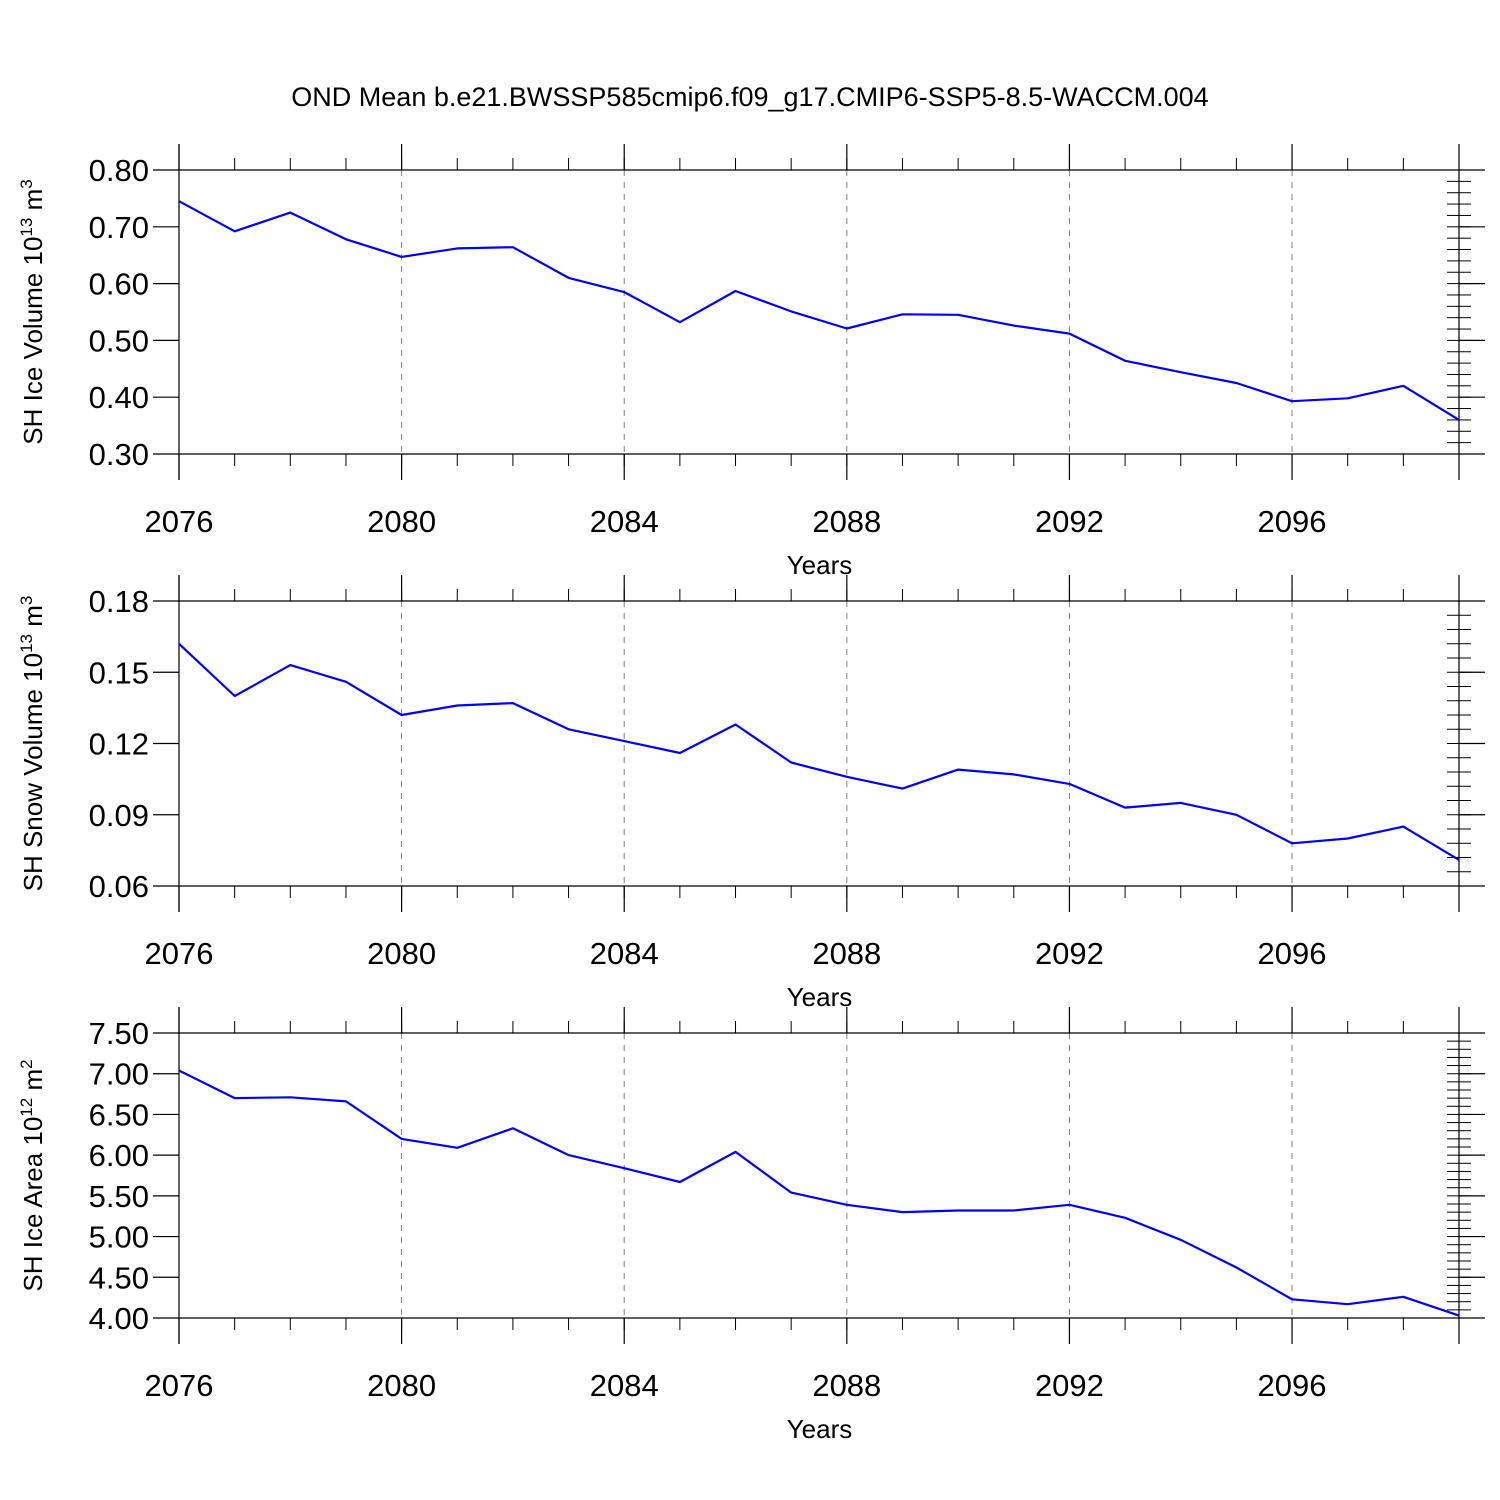 This screenshot has height=1500, width=1500. Describe the element at coordinates (26, 1063) in the screenshot. I see `y-axis-title-unit-exp: 2` at that location.